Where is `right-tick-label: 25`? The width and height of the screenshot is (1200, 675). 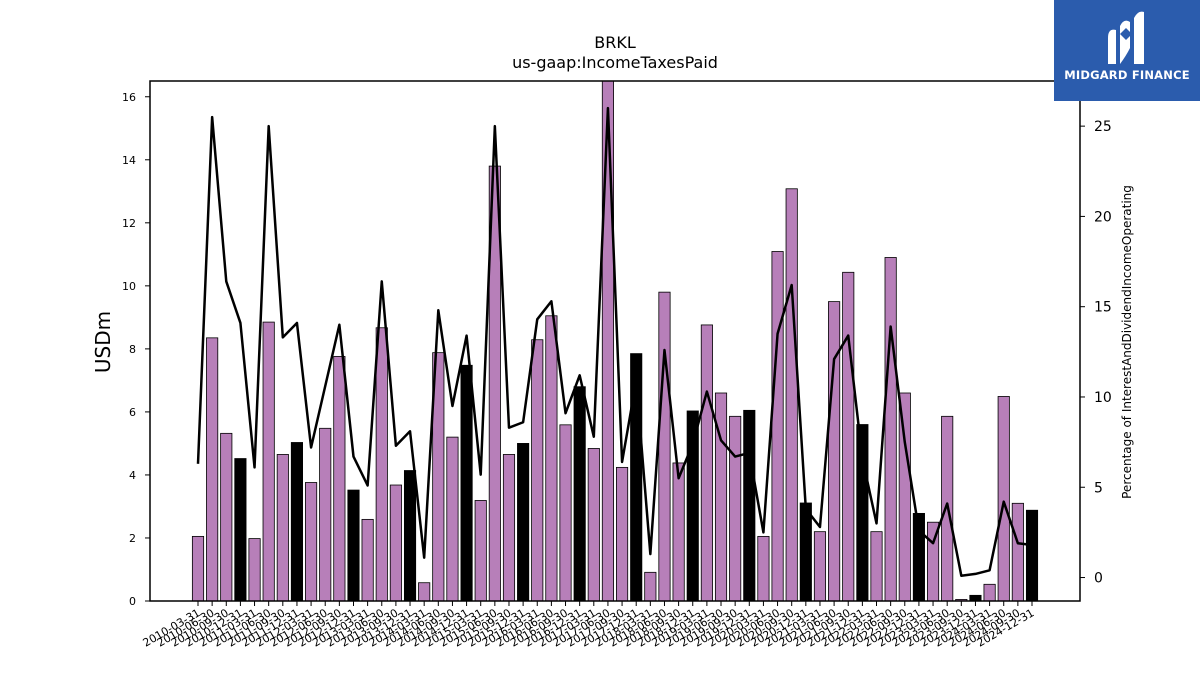 right-tick-label: 25 is located at coordinates (1103, 127).